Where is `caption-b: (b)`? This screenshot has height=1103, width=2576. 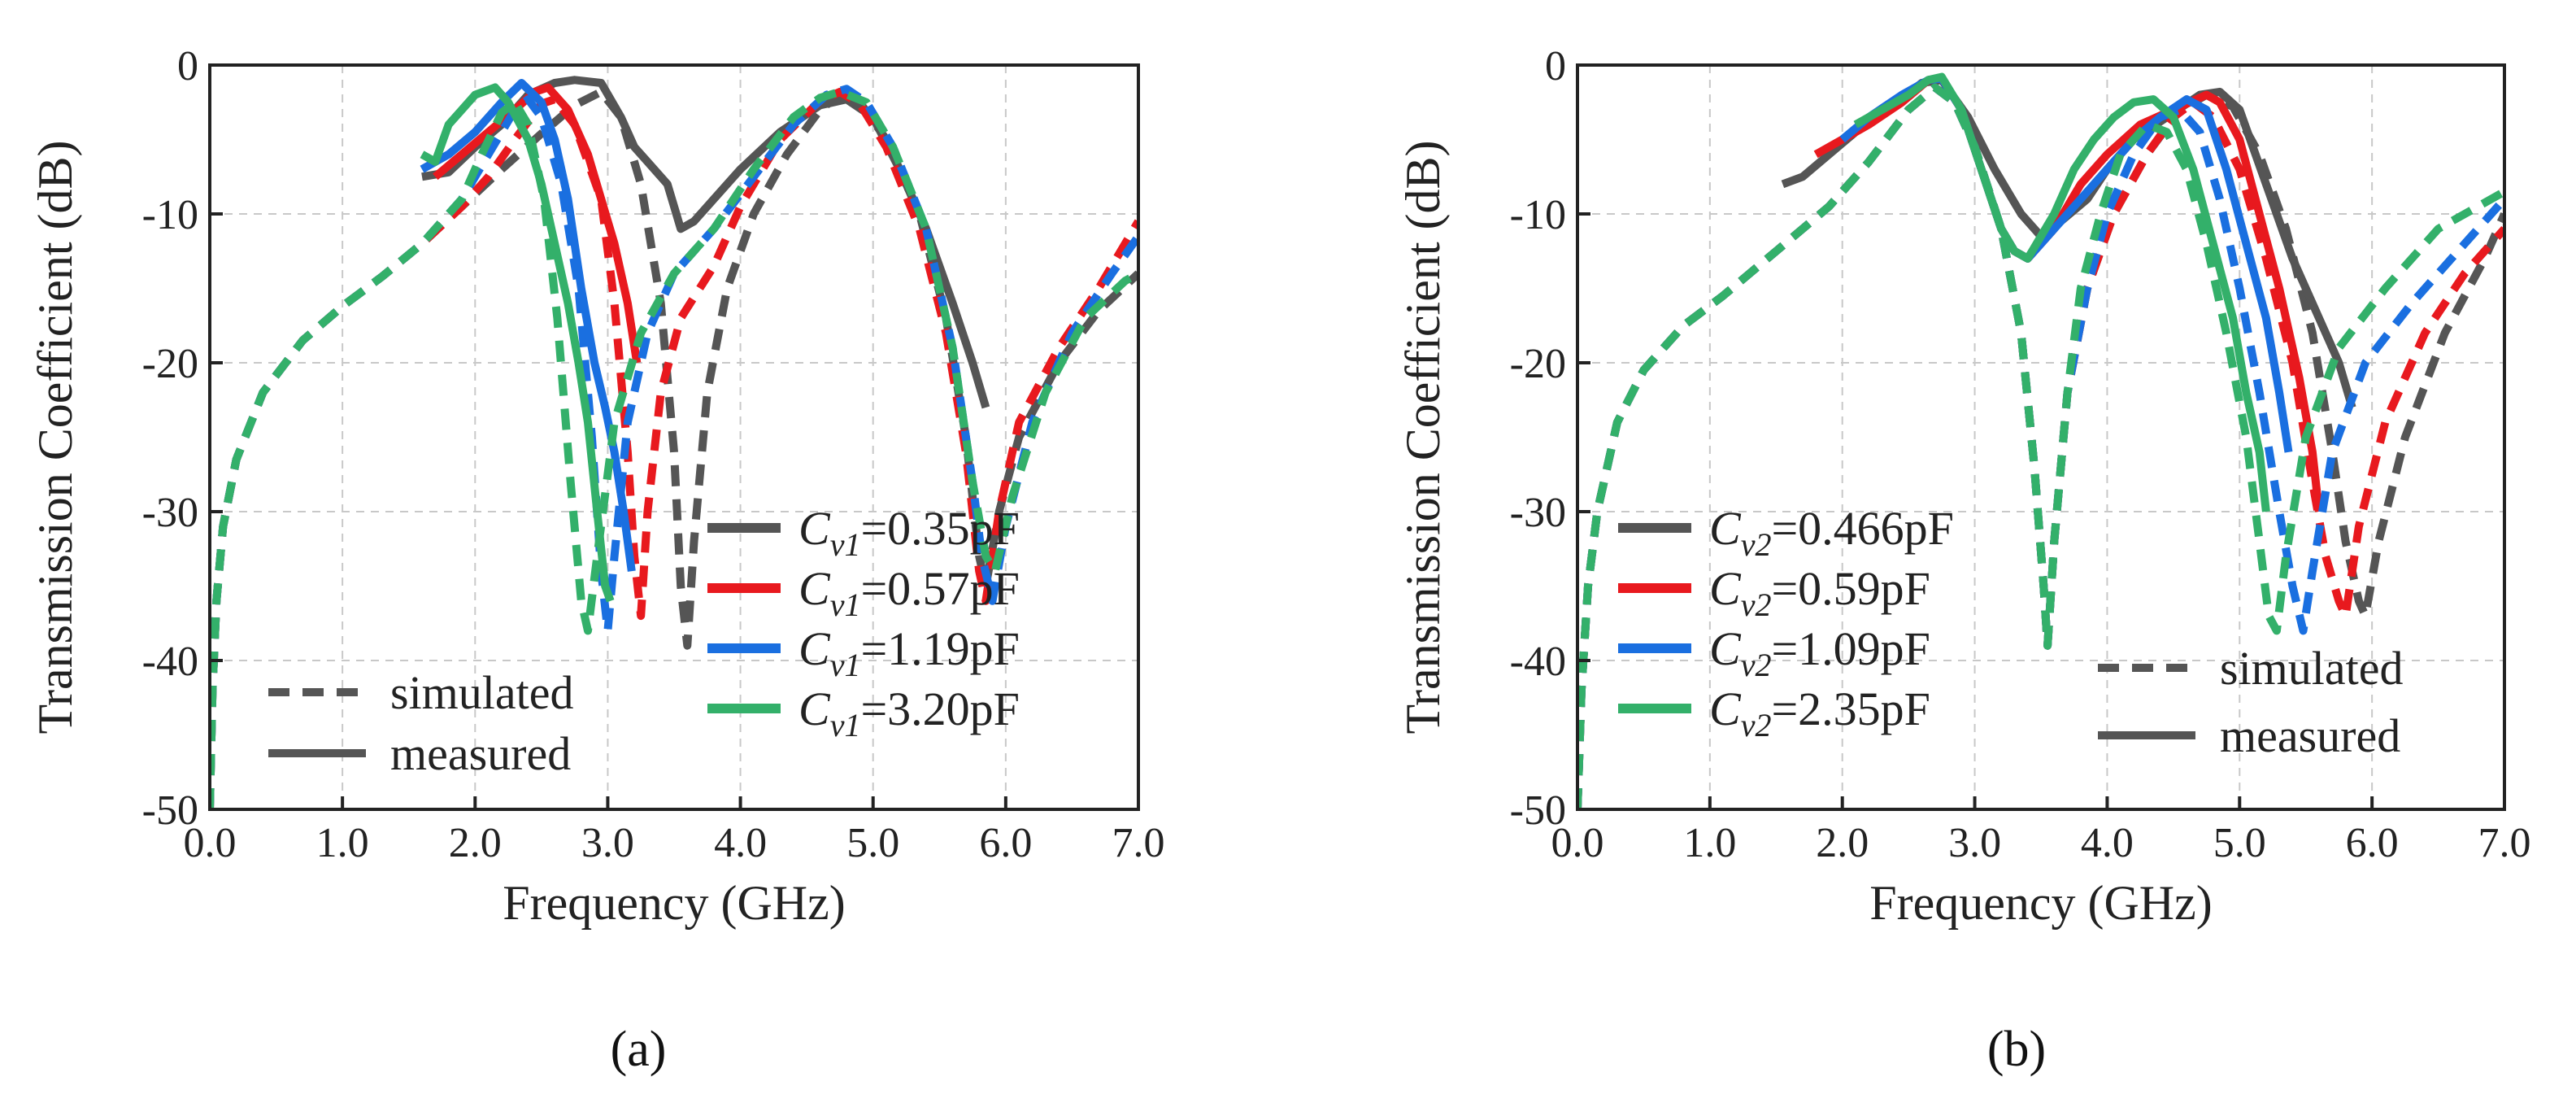
caption-b: (b) is located at coordinates (2017, 1049).